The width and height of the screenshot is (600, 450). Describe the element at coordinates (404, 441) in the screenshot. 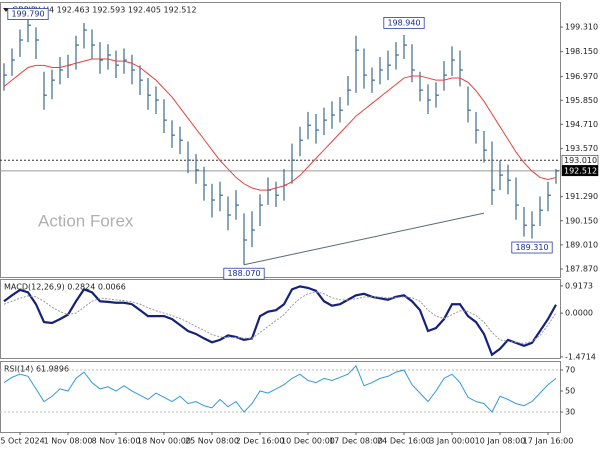

I see `x-tick-label: 24 Dec 16:00` at that location.